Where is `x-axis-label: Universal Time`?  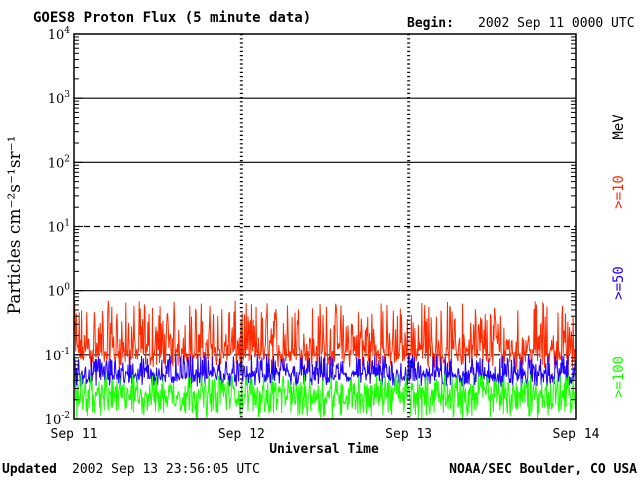 x-axis-label: Universal Time is located at coordinates (324, 449).